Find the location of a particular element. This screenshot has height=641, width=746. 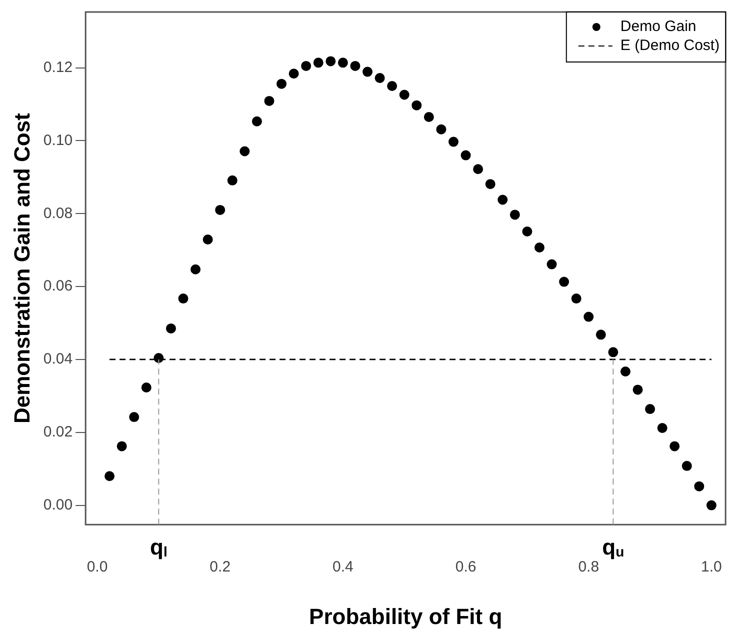

y-tick-label: 0.10 is located at coordinates (58, 140).